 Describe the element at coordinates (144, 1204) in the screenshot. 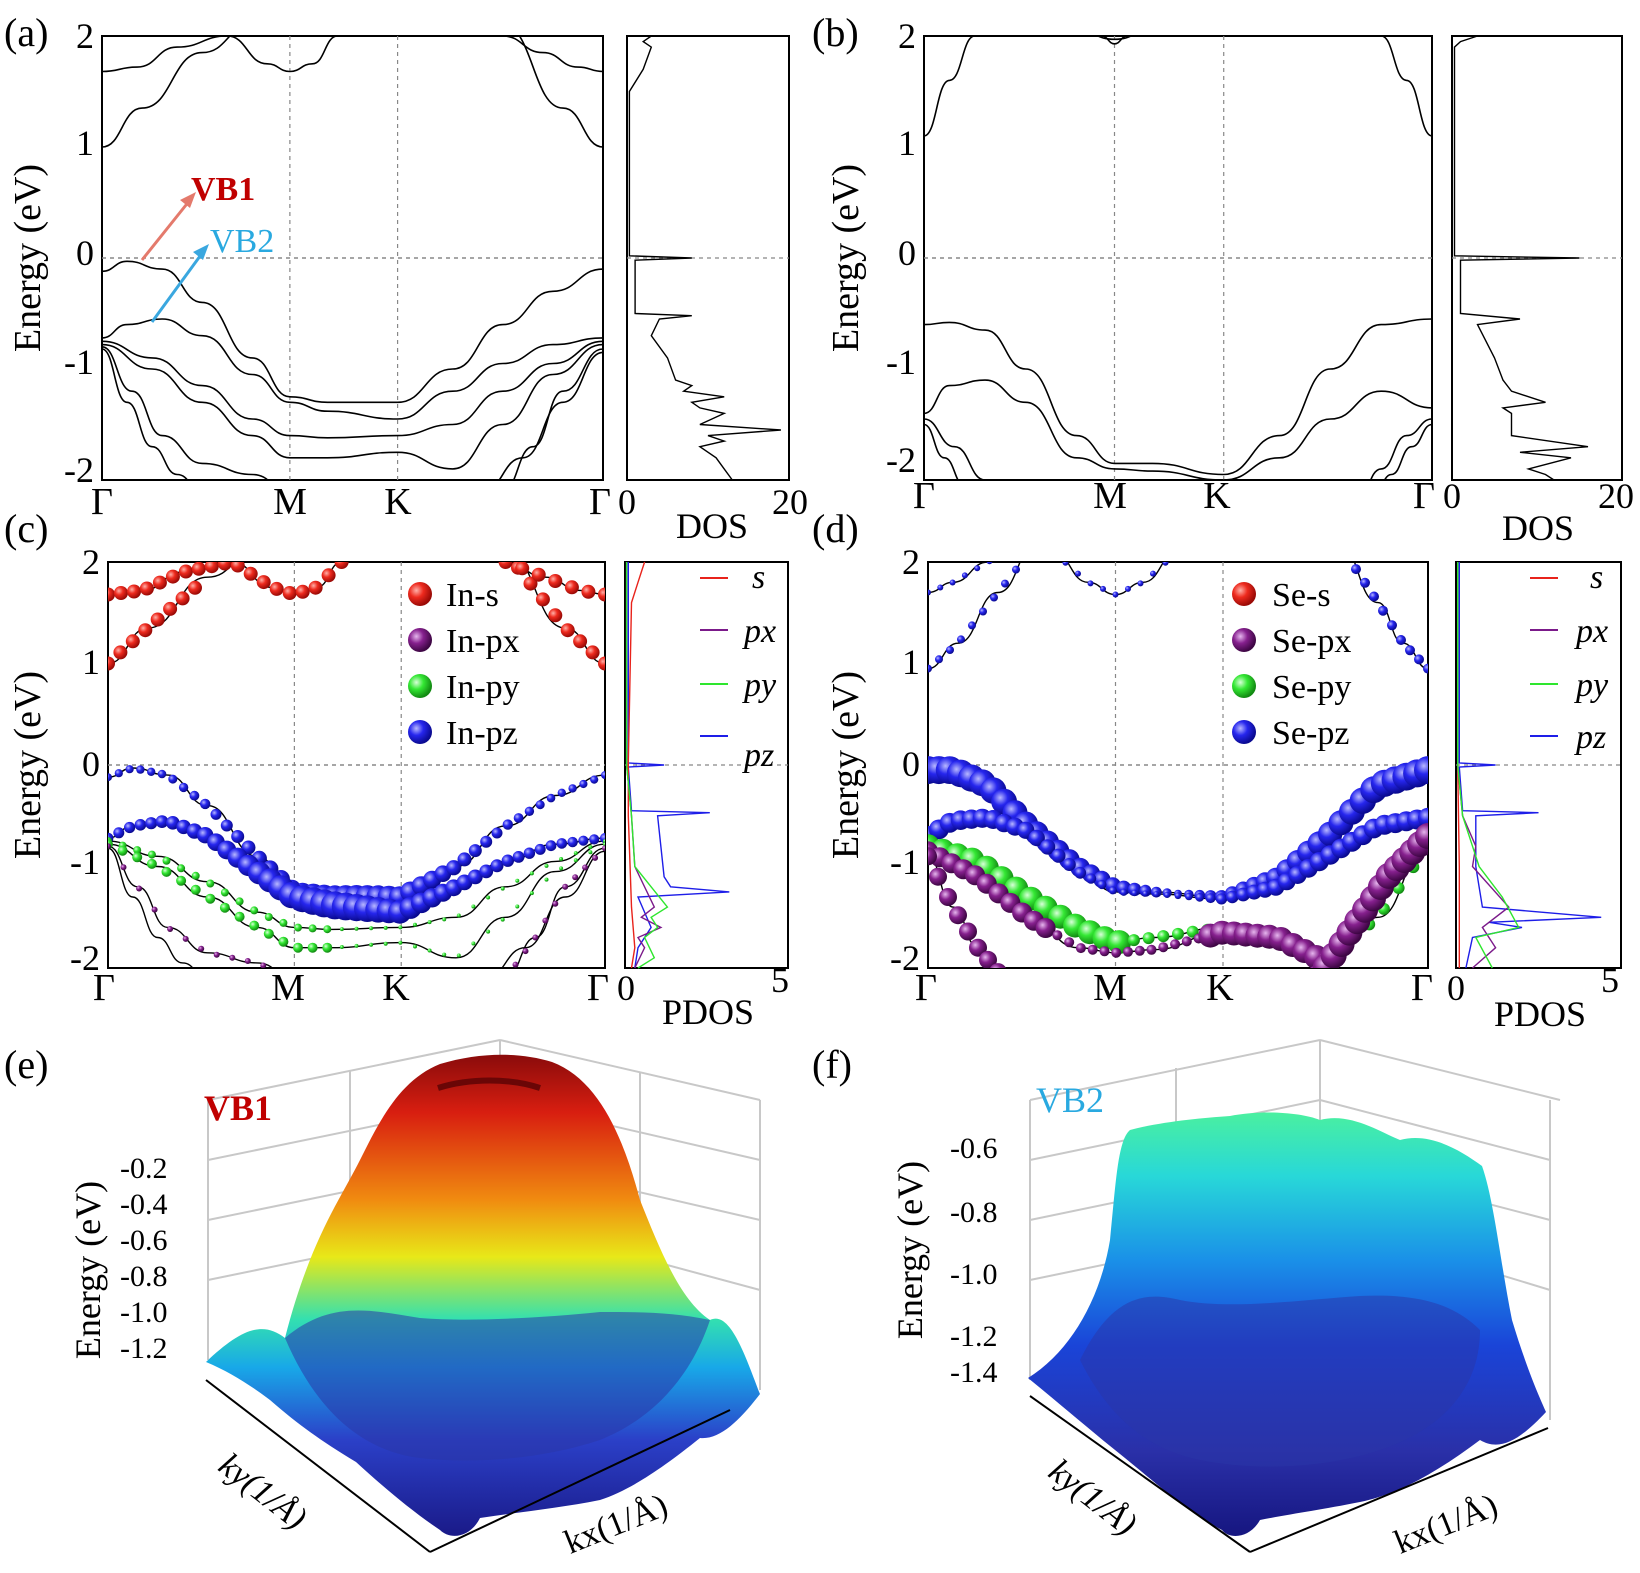

I see `ztick-e-2: -0.4` at that location.